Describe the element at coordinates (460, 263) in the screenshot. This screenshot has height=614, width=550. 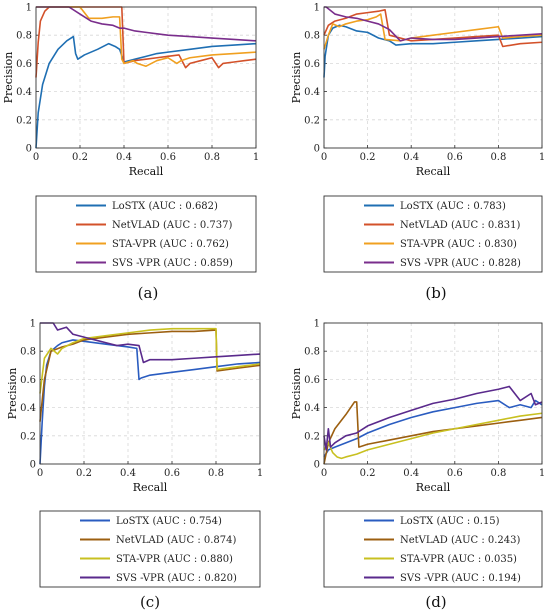
I see `legend-label-4: SVS -VPR (AUC : 0.828)` at that location.